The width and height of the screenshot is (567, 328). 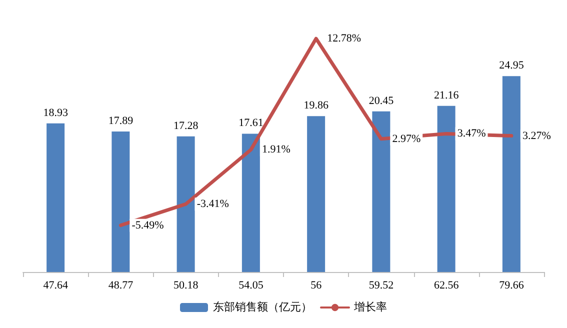 I want to click on data-label: 21.16, so click(x=447, y=95).